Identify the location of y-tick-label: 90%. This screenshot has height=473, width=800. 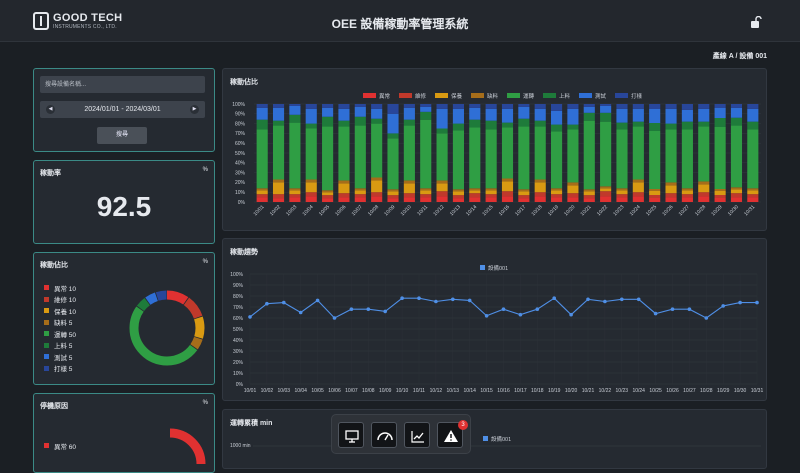
(240, 115).